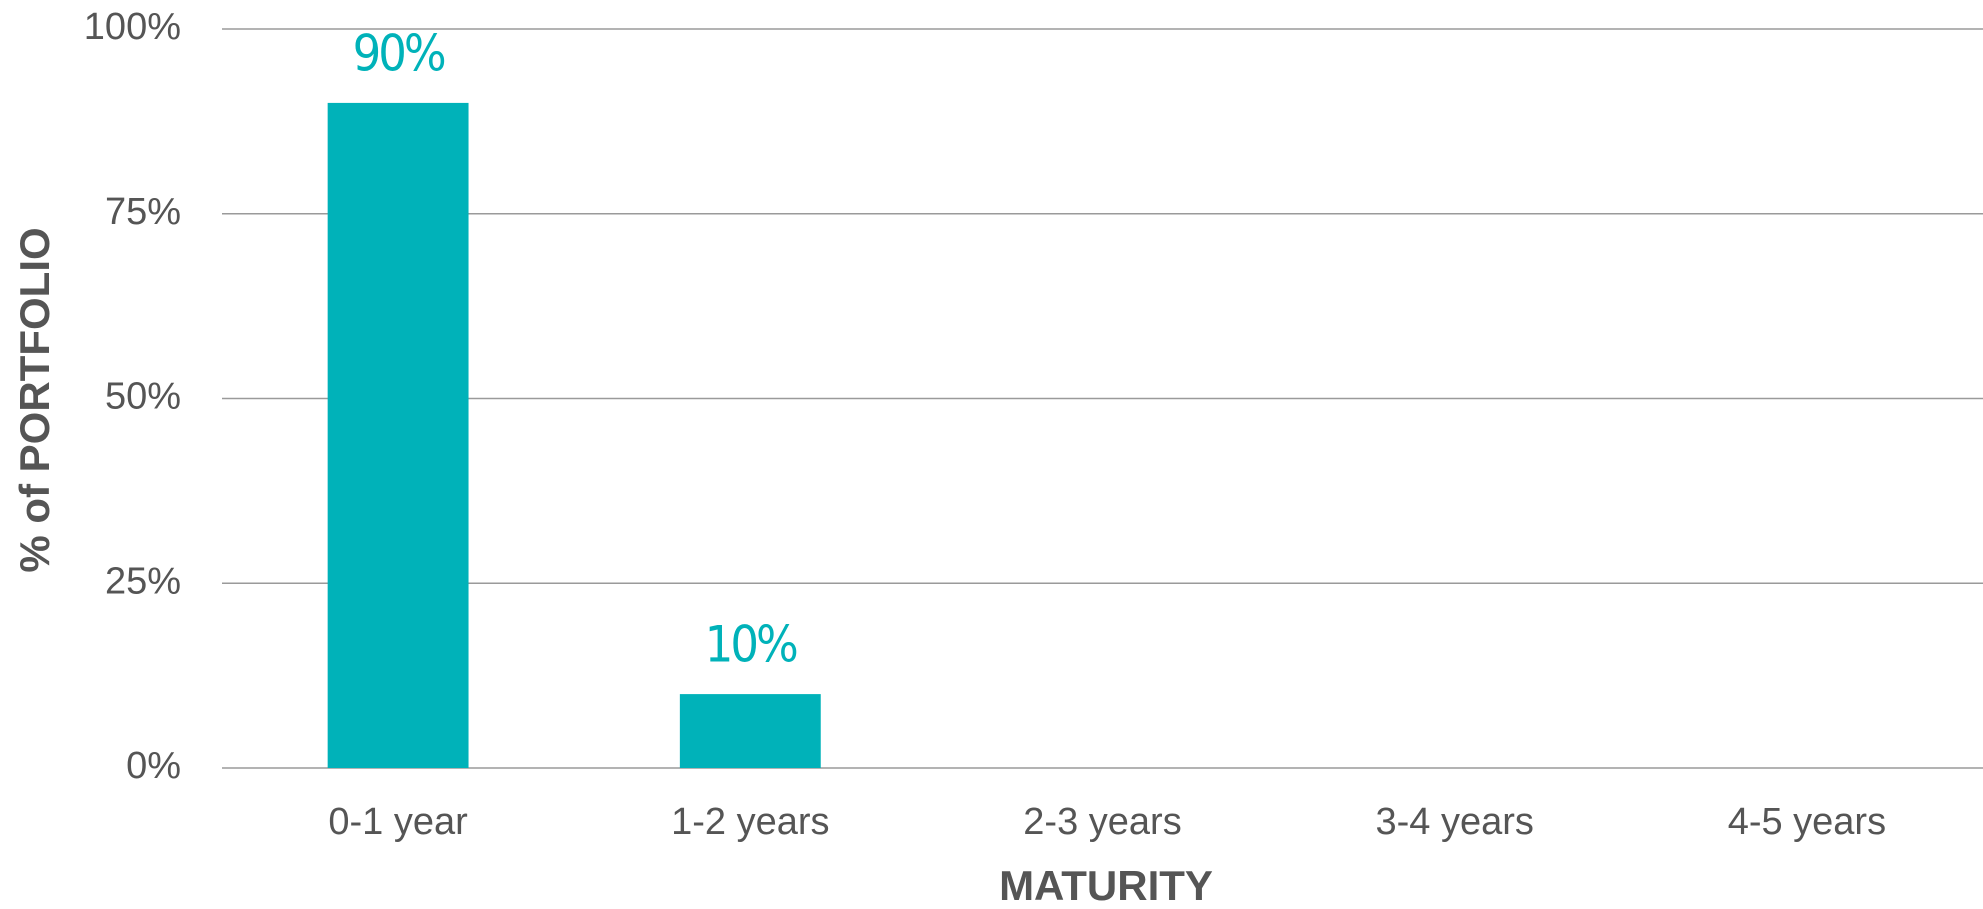  Describe the element at coordinates (1102, 822) in the screenshot. I see `x-tick-label: 2-3 years` at that location.